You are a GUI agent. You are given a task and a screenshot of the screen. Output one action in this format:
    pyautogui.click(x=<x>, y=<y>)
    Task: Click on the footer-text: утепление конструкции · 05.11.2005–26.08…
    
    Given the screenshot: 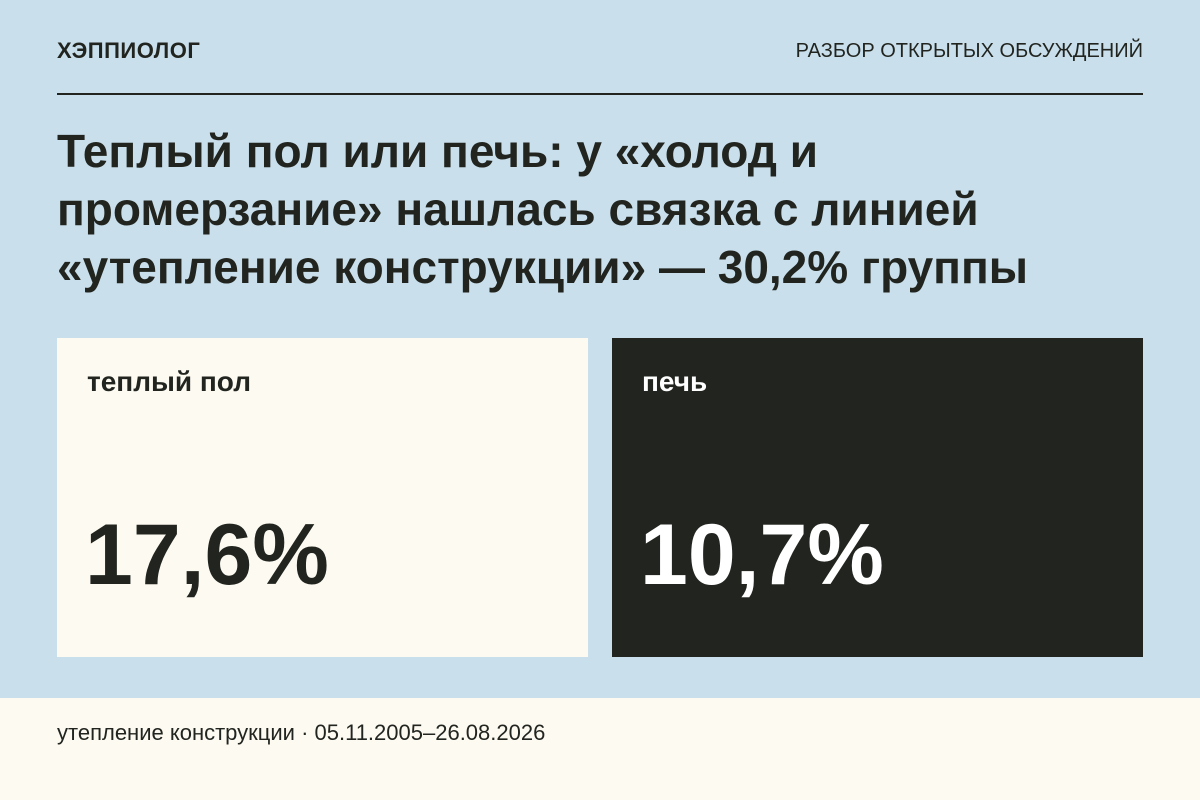 What is the action you would take?
    pyautogui.click(x=301, y=732)
    